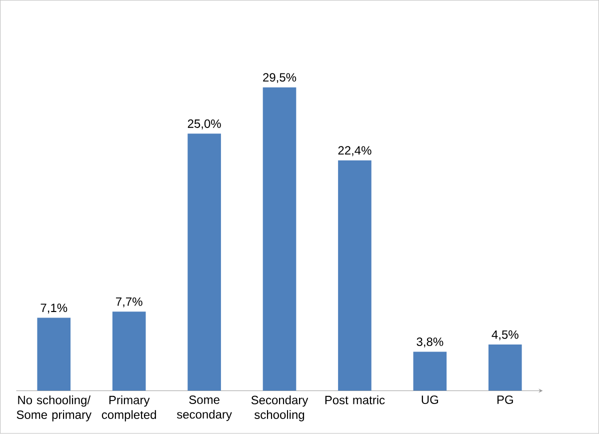  Describe the element at coordinates (355, 400) in the screenshot. I see `x-tick-label: Post matric` at that location.